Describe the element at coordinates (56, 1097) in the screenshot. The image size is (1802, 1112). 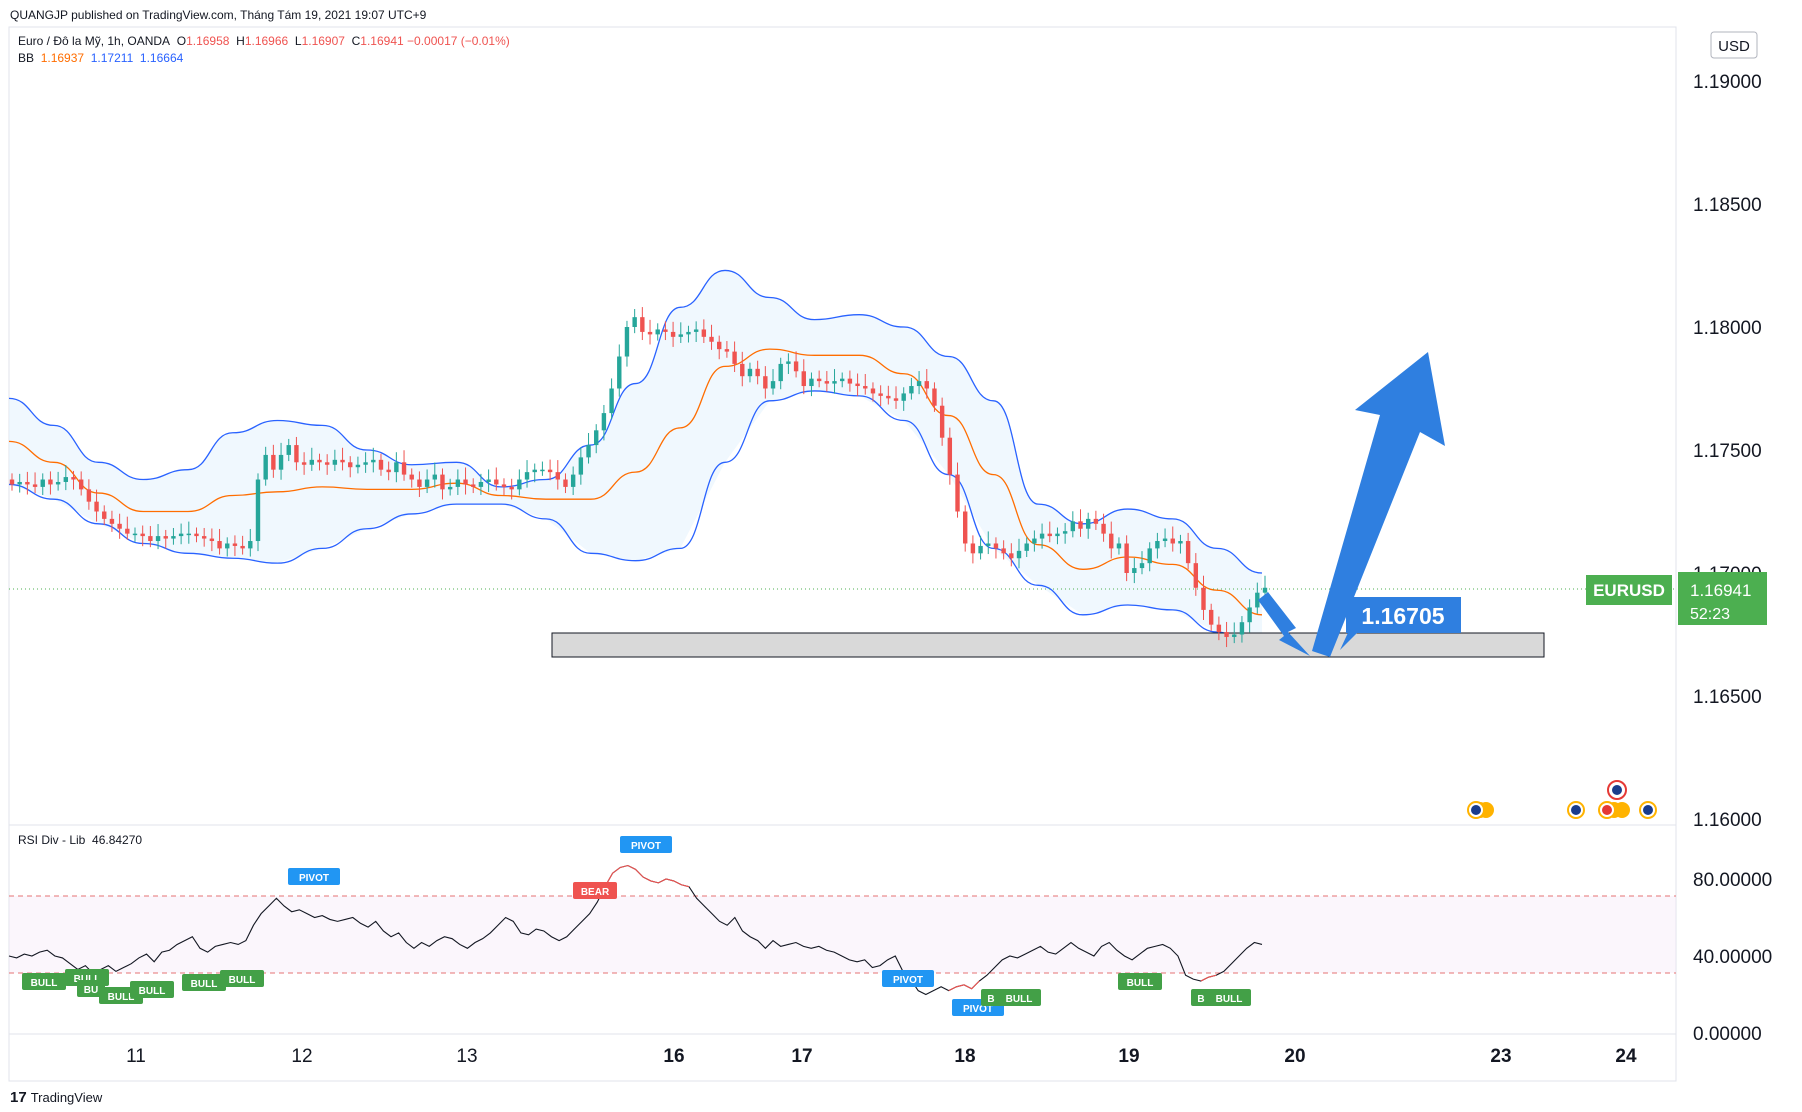
I see `tradingview-logo: 17 TradingView` at that location.